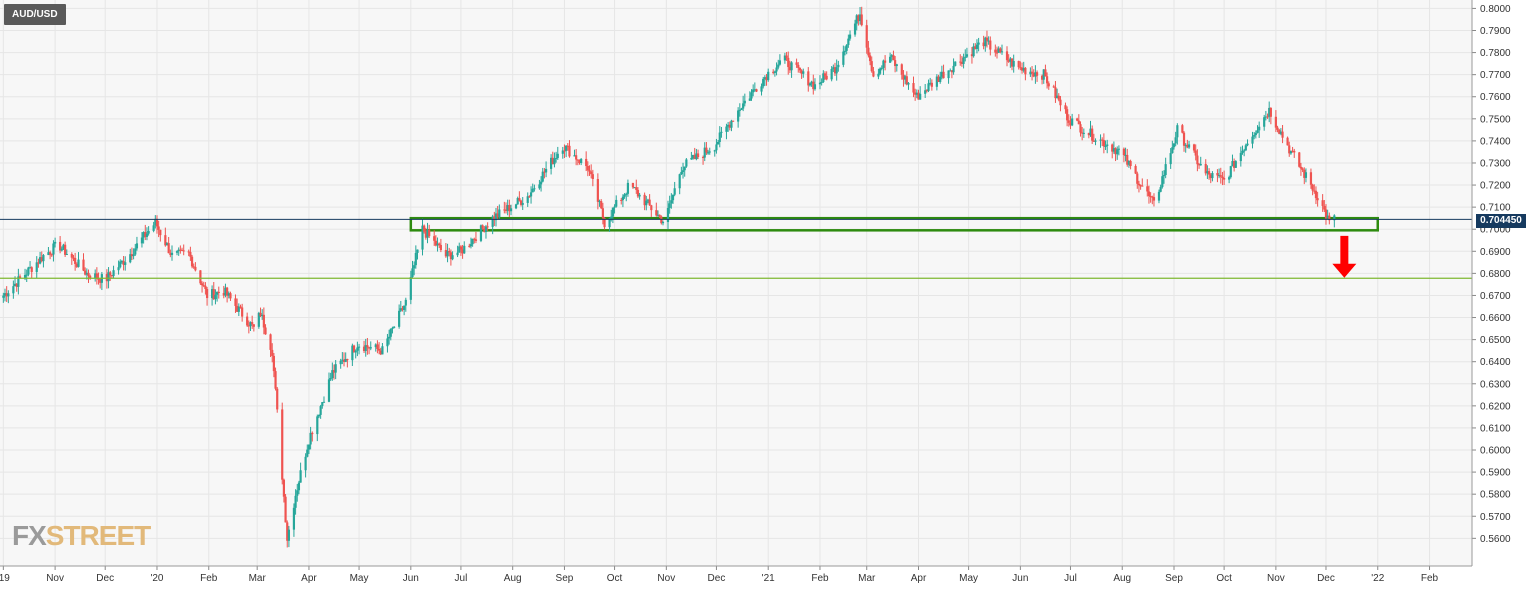 The height and width of the screenshot is (589, 1536). What do you see at coordinates (156, 578) in the screenshot?
I see `x-tick-label: '20` at bounding box center [156, 578].